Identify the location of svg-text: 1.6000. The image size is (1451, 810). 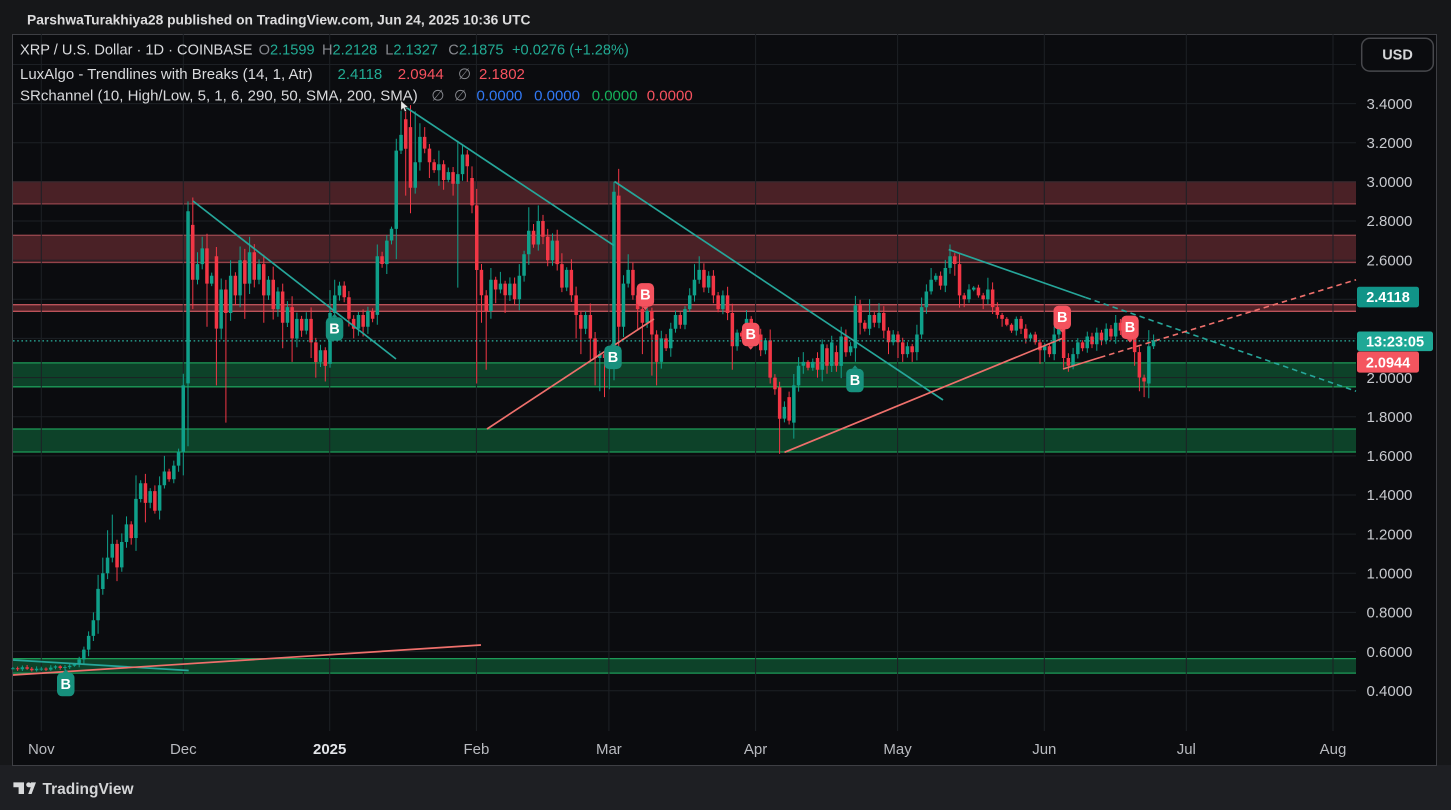
(1390, 456).